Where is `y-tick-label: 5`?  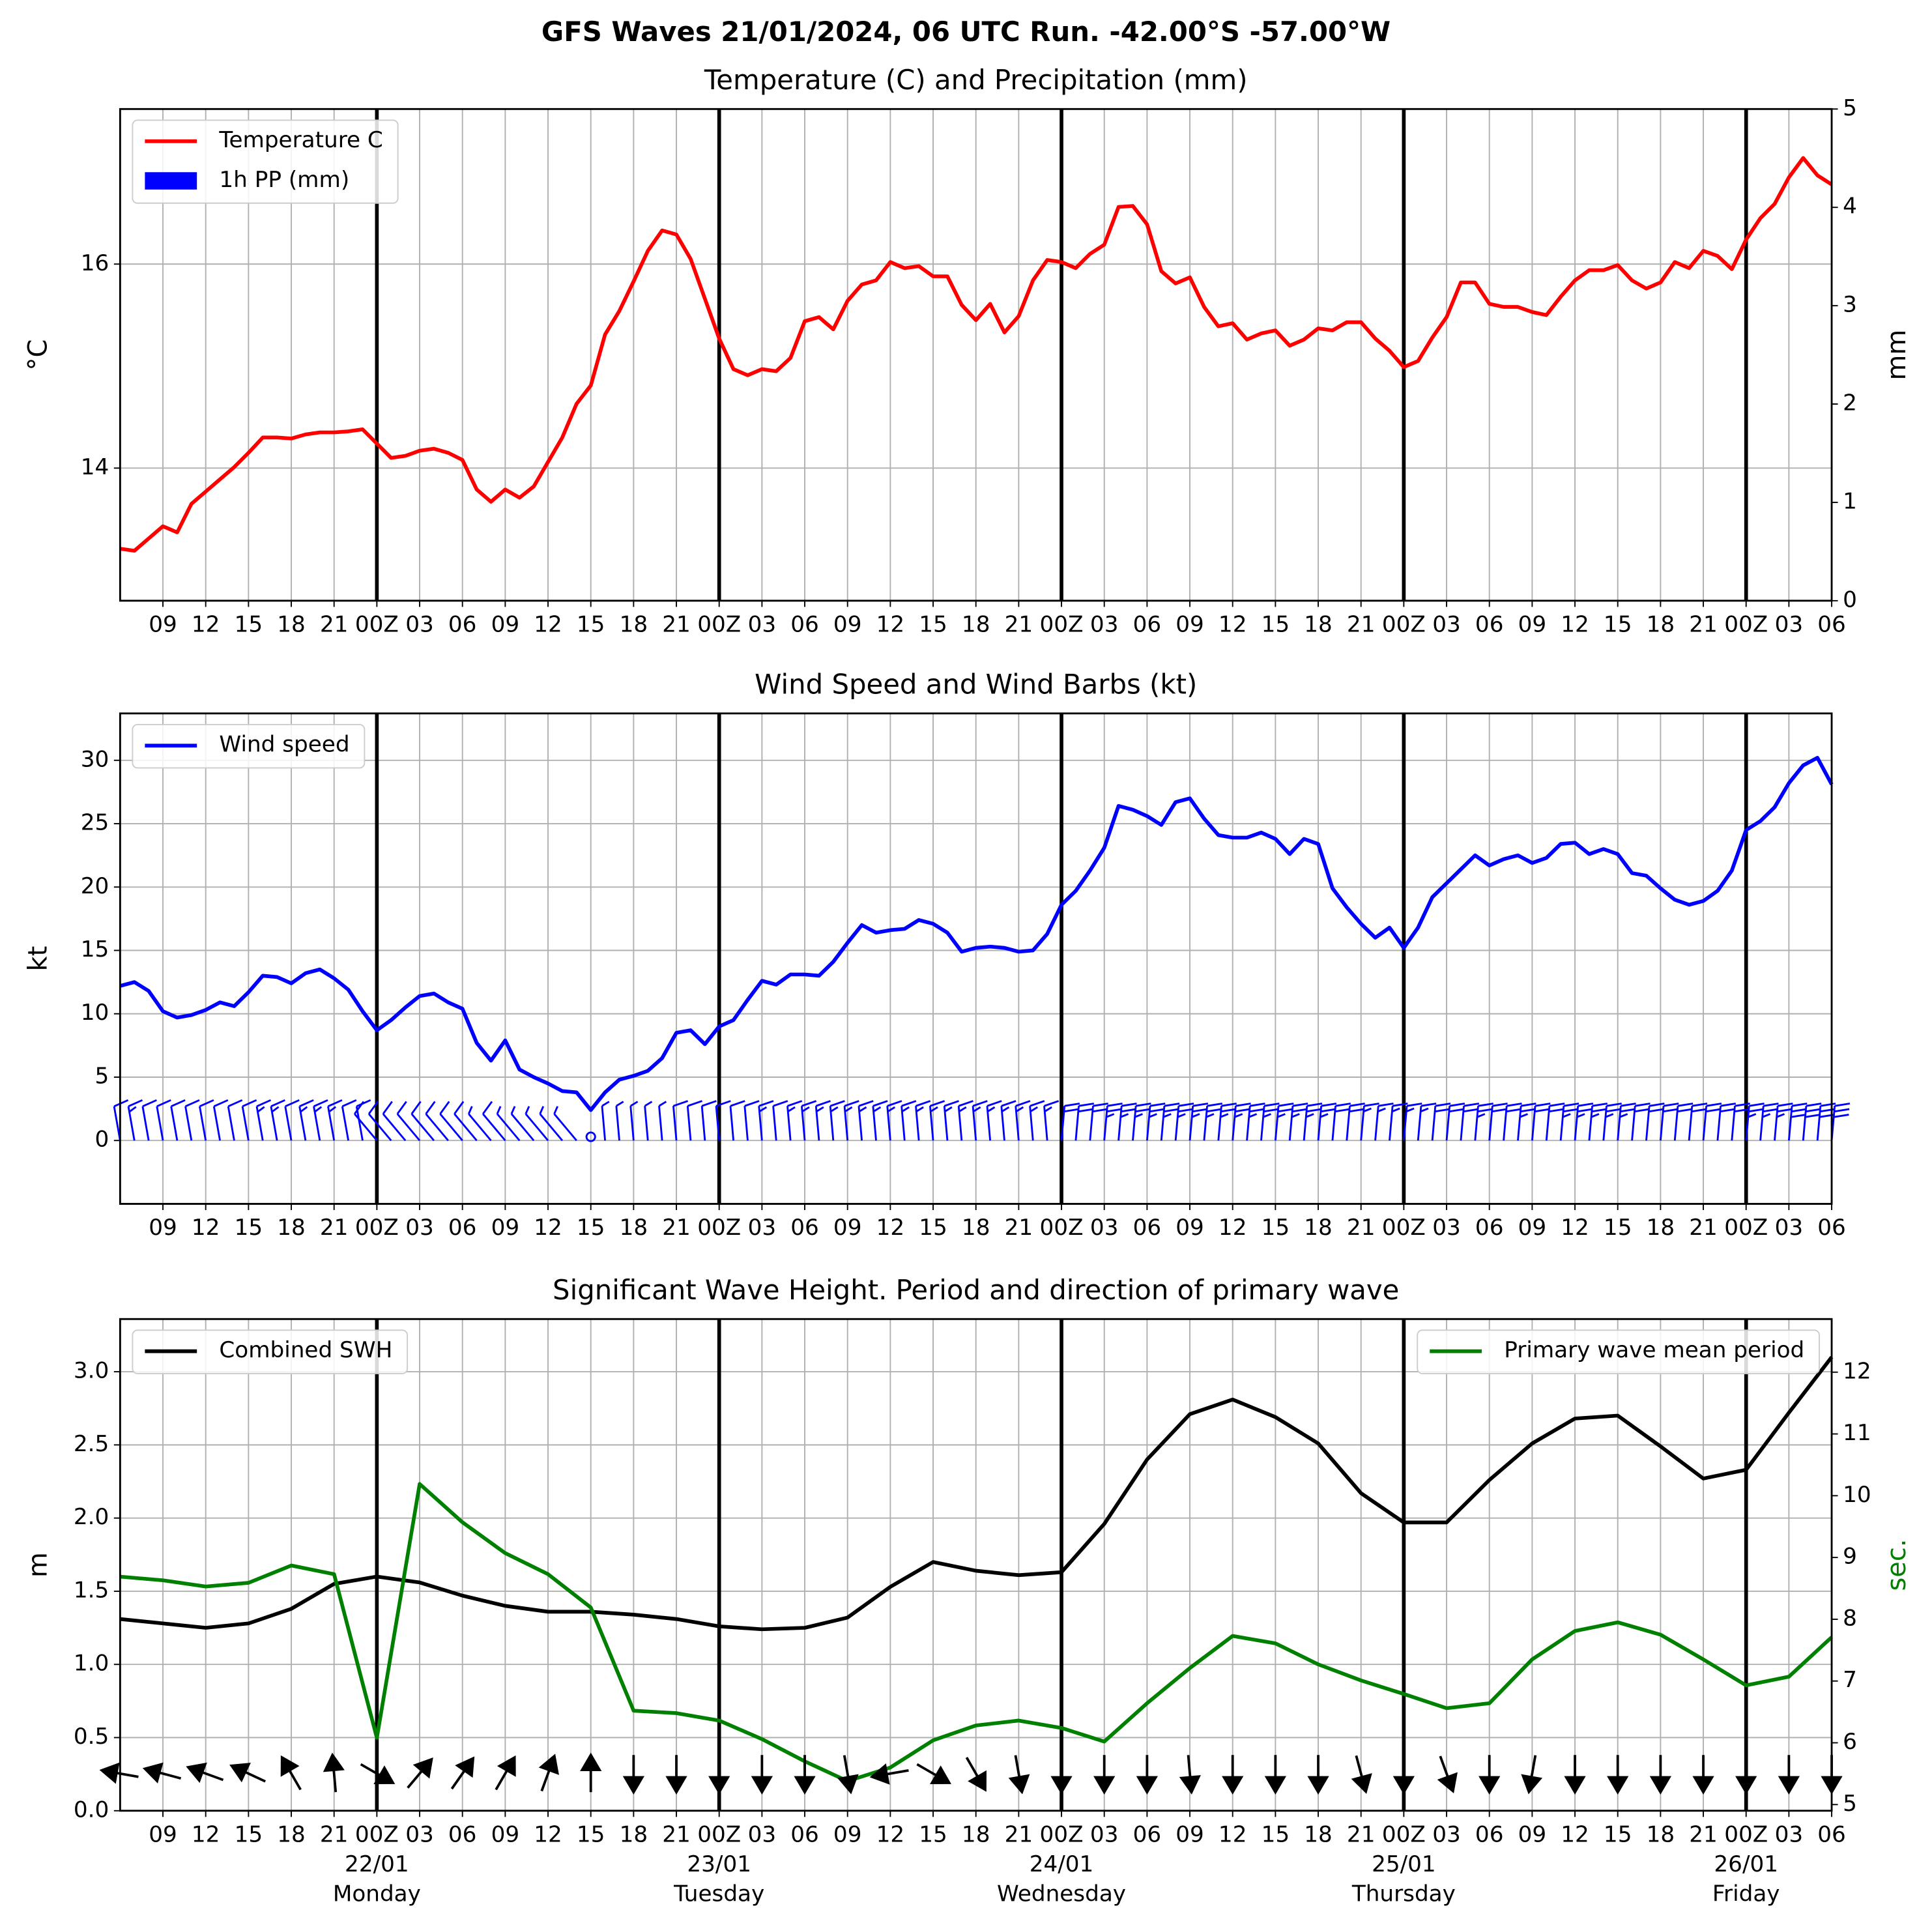
y-tick-label: 5 is located at coordinates (101, 1076).